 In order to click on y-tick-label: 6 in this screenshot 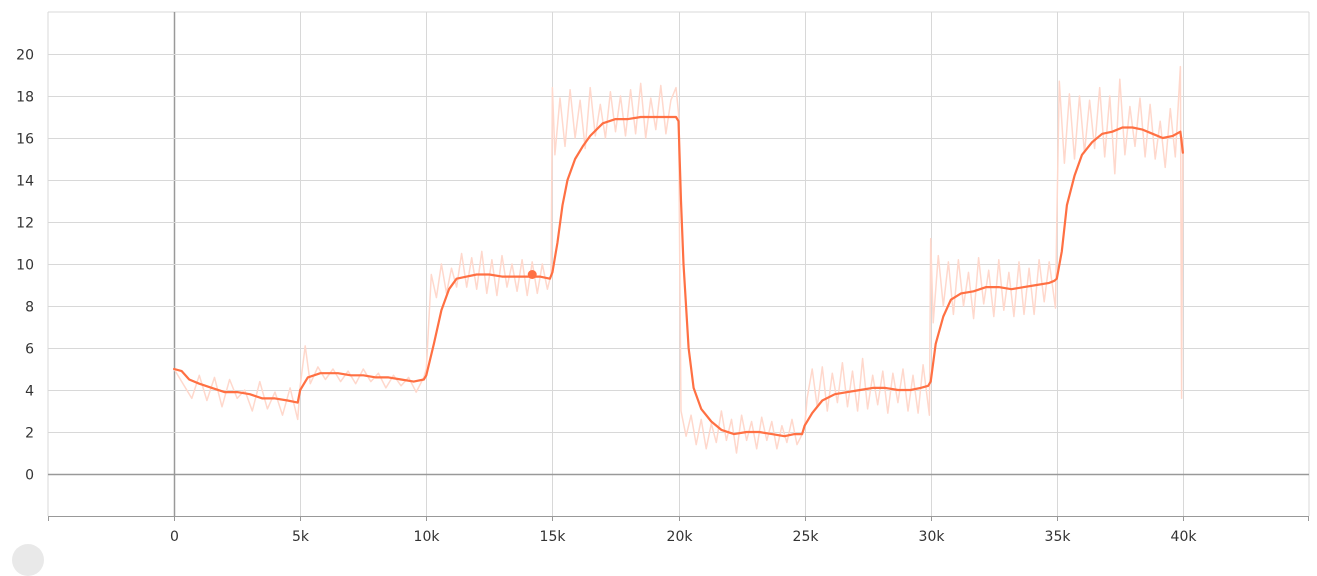, I will do `click(29, 350)`.